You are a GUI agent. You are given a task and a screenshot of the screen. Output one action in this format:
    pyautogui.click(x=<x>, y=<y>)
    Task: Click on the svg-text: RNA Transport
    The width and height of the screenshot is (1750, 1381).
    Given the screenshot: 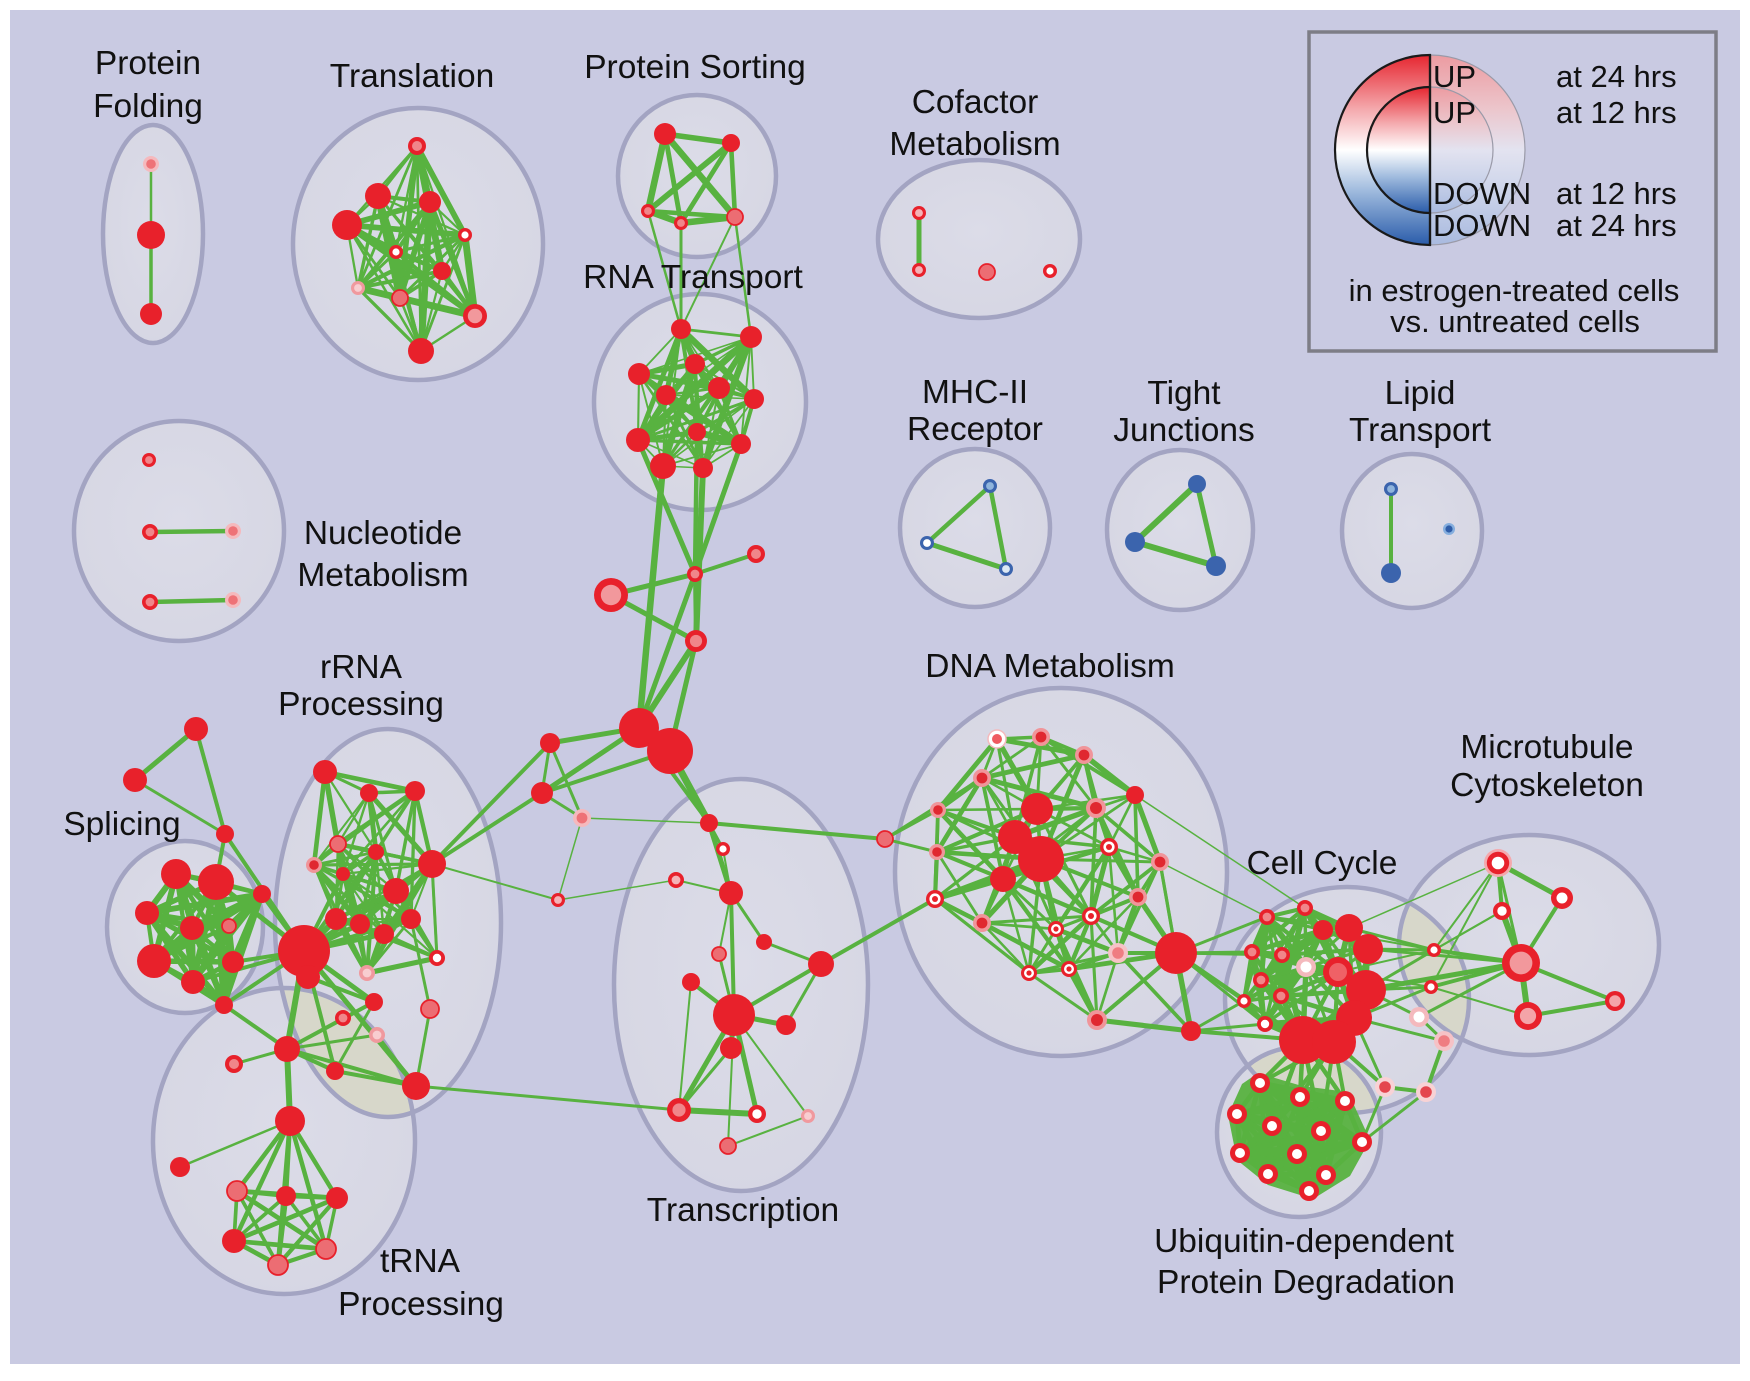 What is the action you would take?
    pyautogui.click(x=693, y=277)
    